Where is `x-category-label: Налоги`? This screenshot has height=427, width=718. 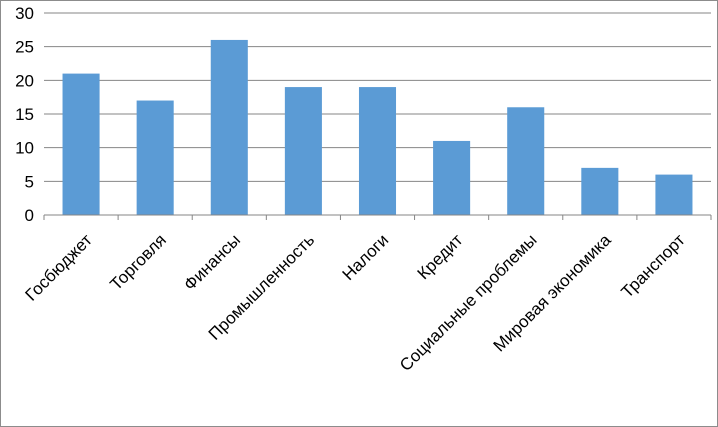
x-category-label: Налоги is located at coordinates (366, 257).